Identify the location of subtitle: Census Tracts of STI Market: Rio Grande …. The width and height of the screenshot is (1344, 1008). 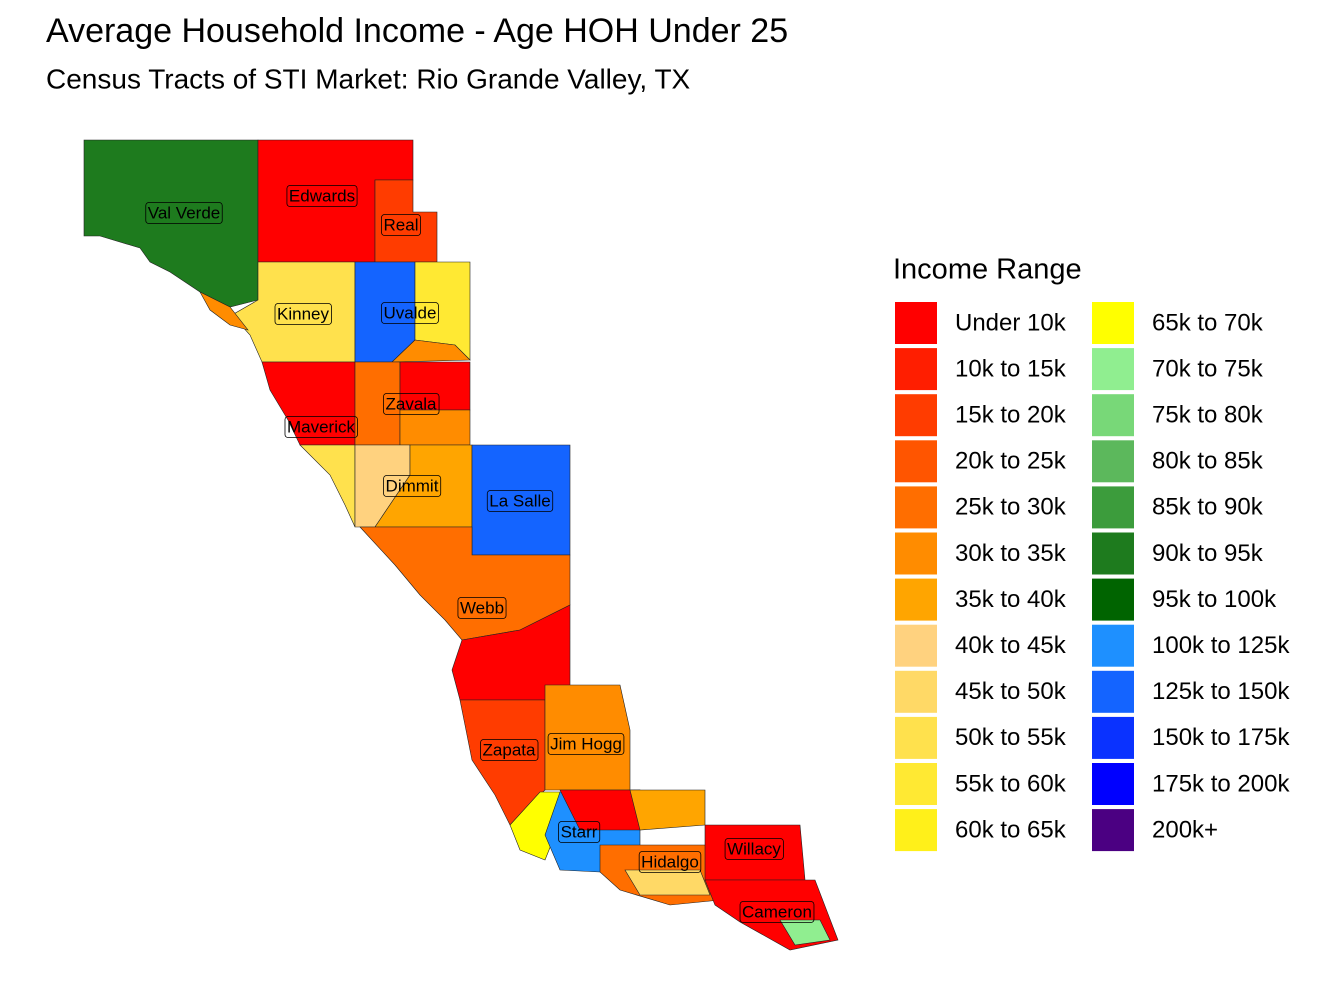
(368, 78).